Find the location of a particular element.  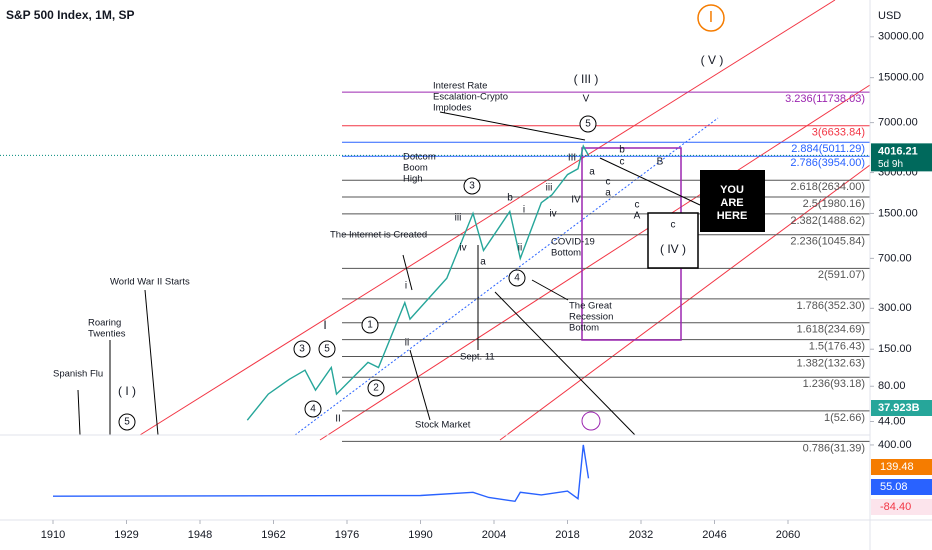

x-tick-label: 2018 is located at coordinates (567, 535).